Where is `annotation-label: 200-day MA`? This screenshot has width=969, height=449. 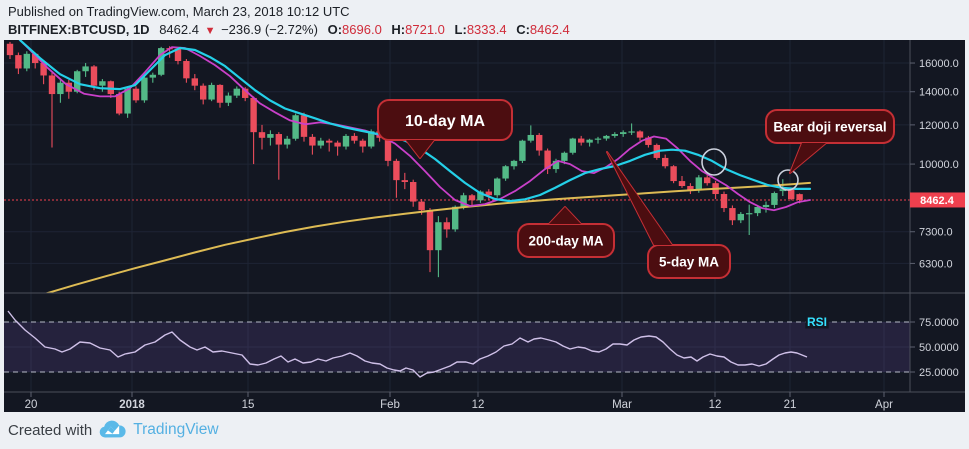 annotation-label: 200-day MA is located at coordinates (565, 240).